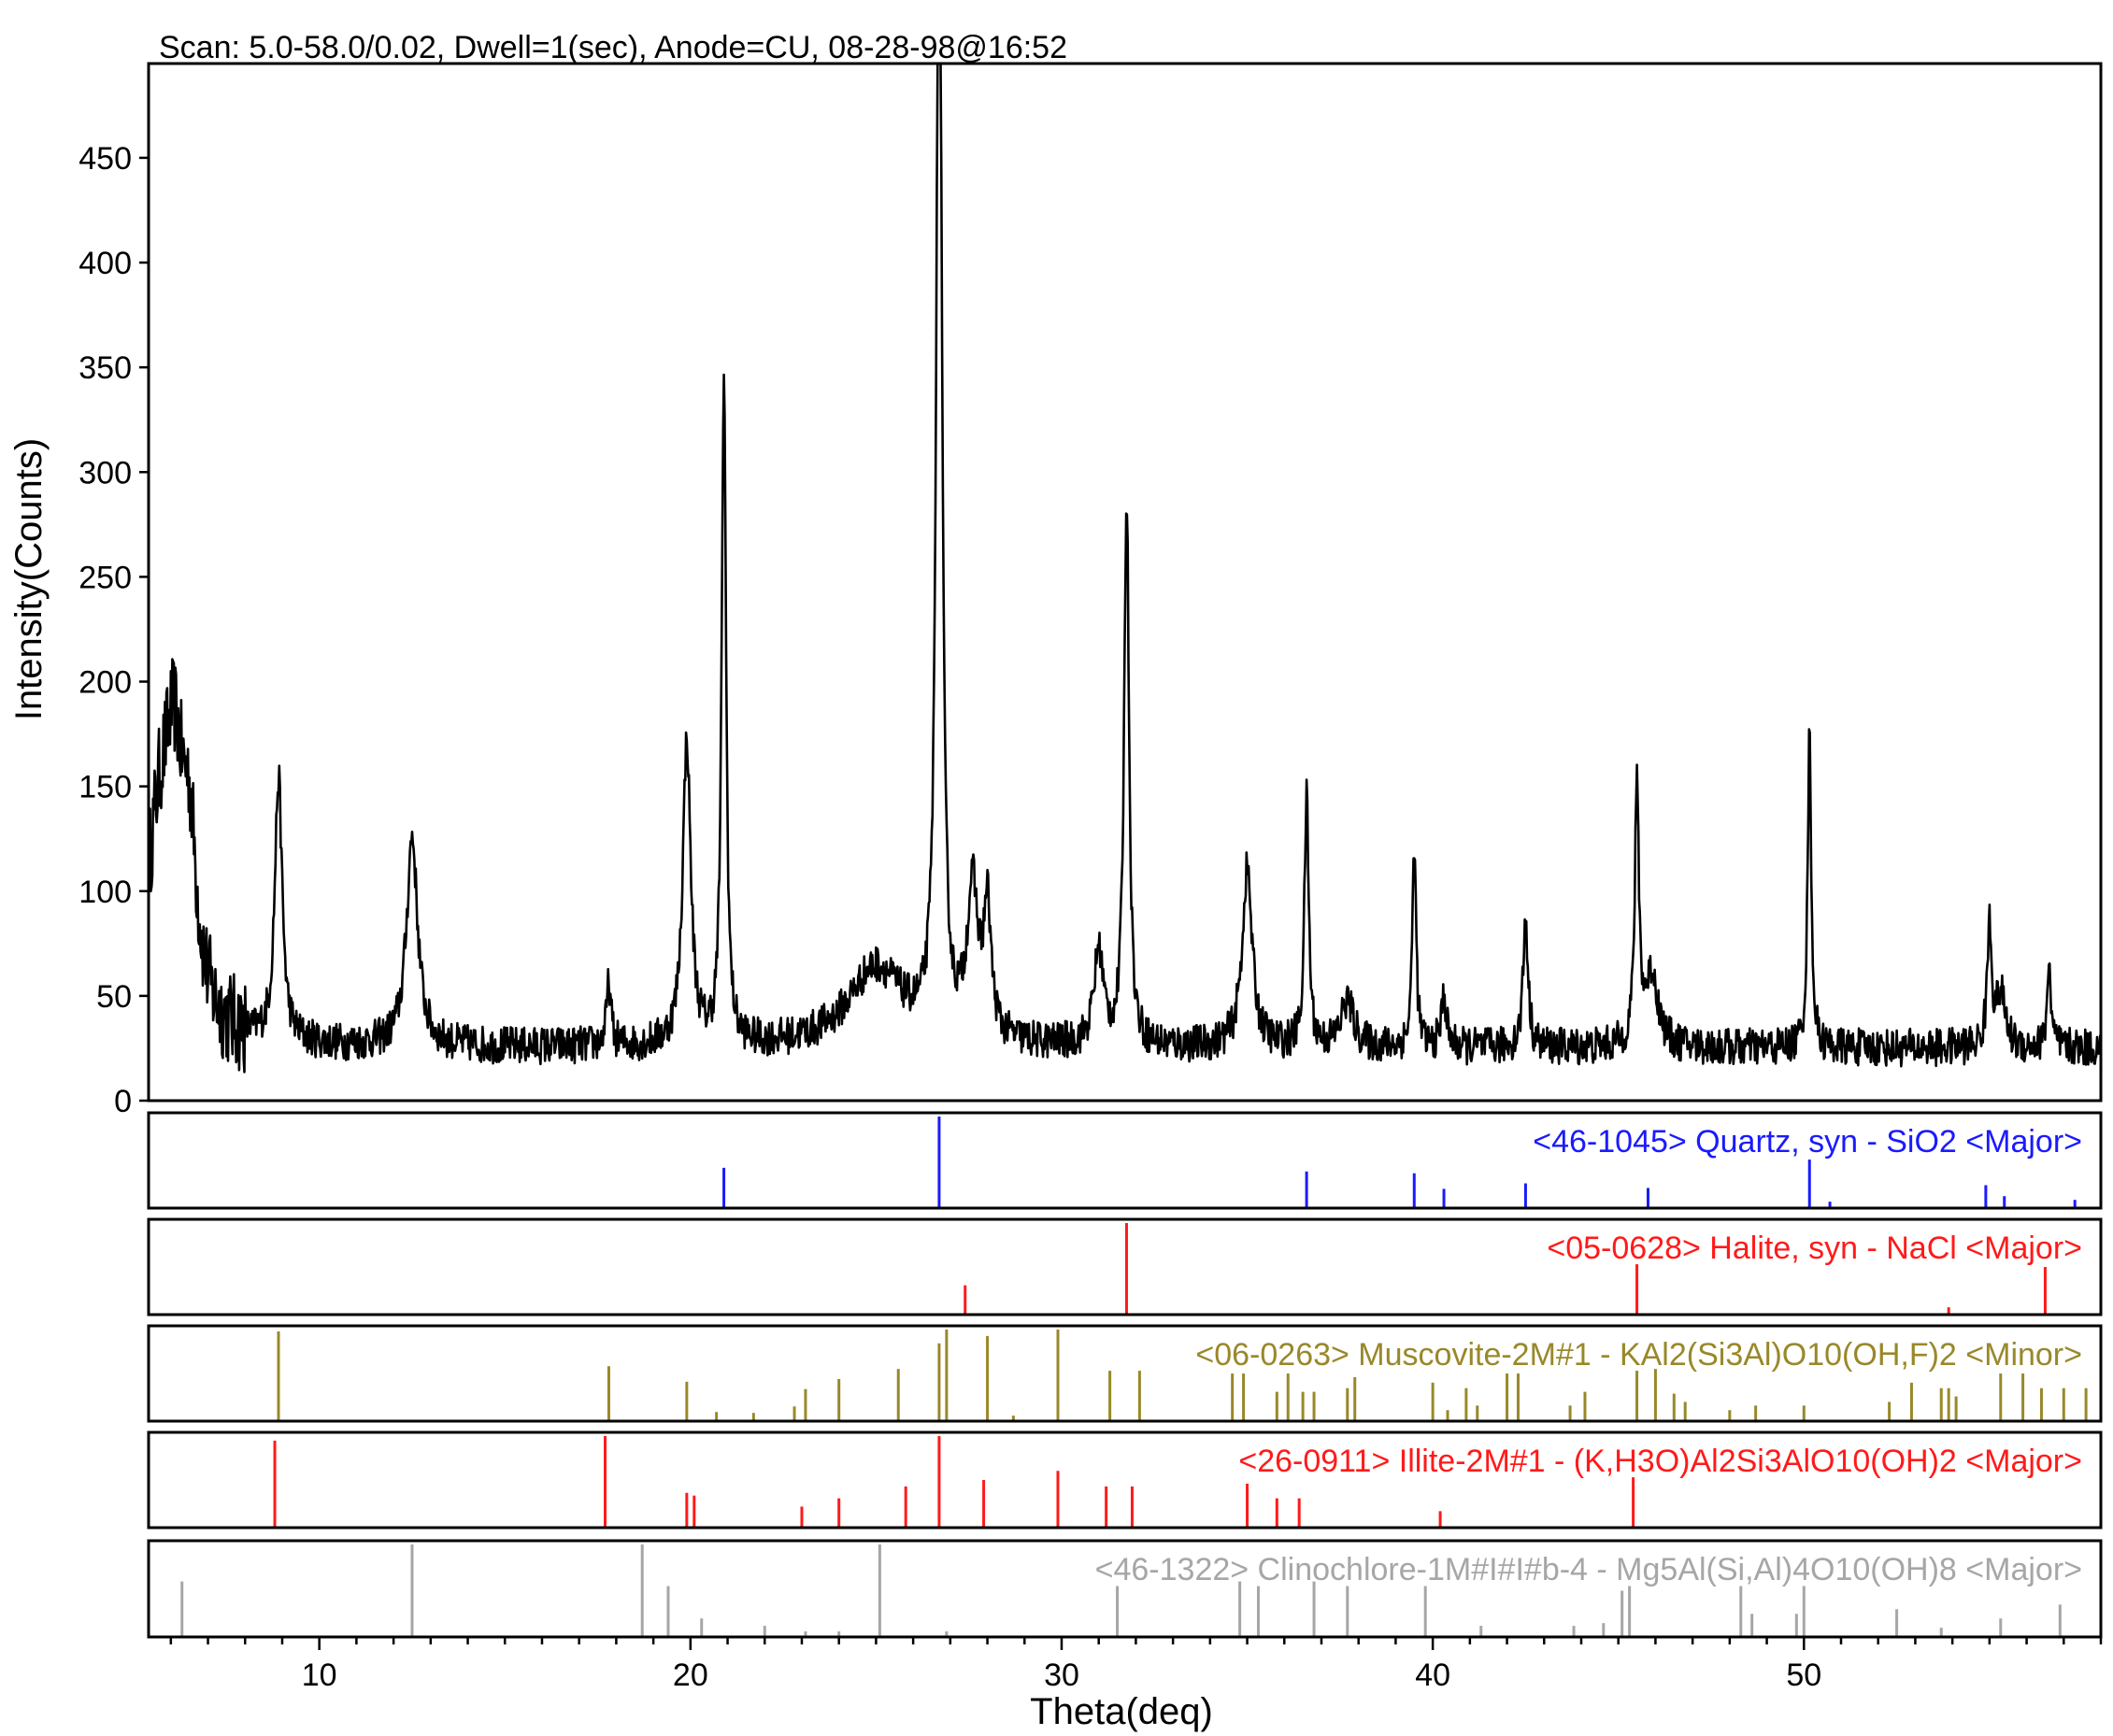 The image size is (2113, 1736). I want to click on reference-panel: <05-0628> Halite, syn - NaCl <Major>, so click(1125, 1266).